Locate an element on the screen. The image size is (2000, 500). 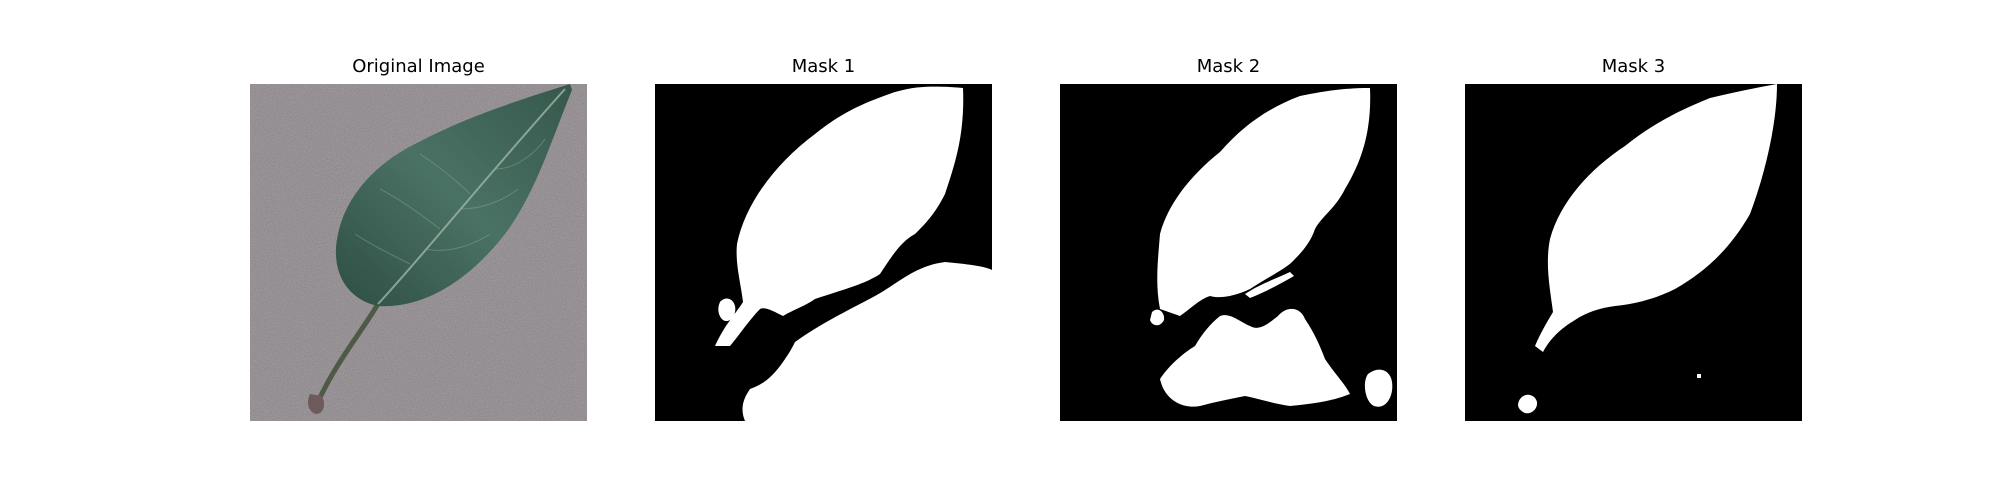
panel-title: Mask 3 is located at coordinates (1633, 66).